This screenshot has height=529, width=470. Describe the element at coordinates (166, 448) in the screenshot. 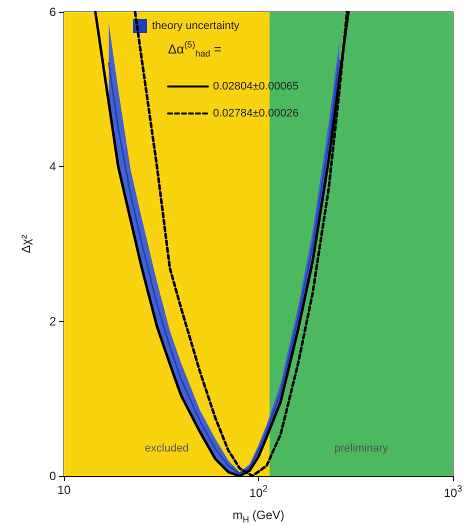

I see `band-label: excluded` at that location.